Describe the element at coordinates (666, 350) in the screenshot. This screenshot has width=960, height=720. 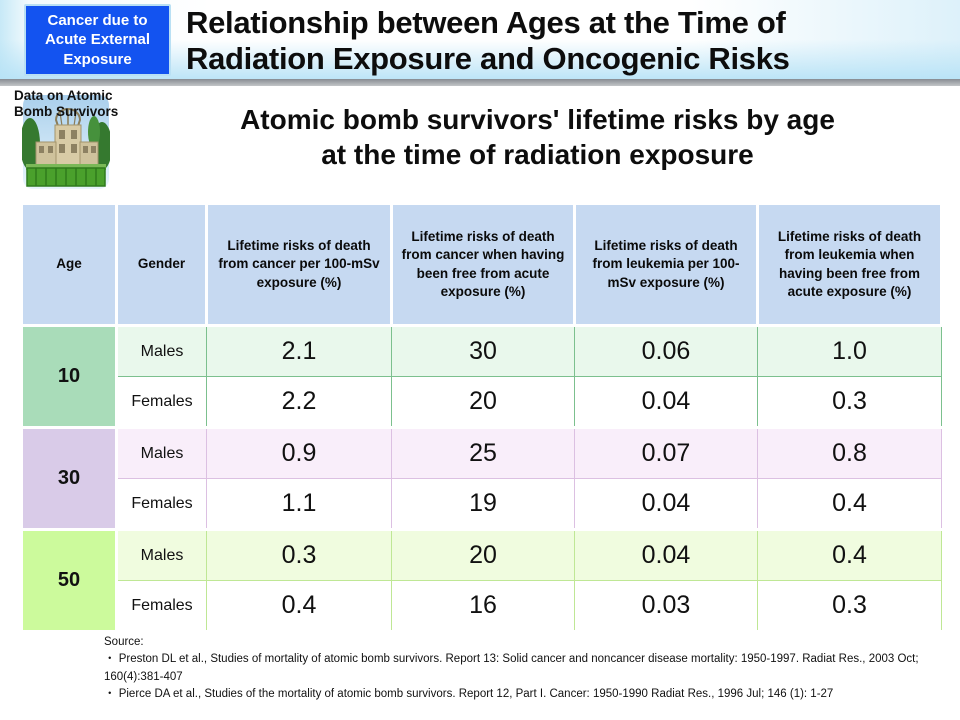
I see `value-cell: 0.06` at that location.